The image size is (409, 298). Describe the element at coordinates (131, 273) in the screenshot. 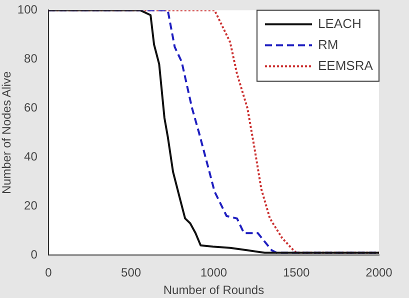

I see `x-tick-label: 500` at that location.